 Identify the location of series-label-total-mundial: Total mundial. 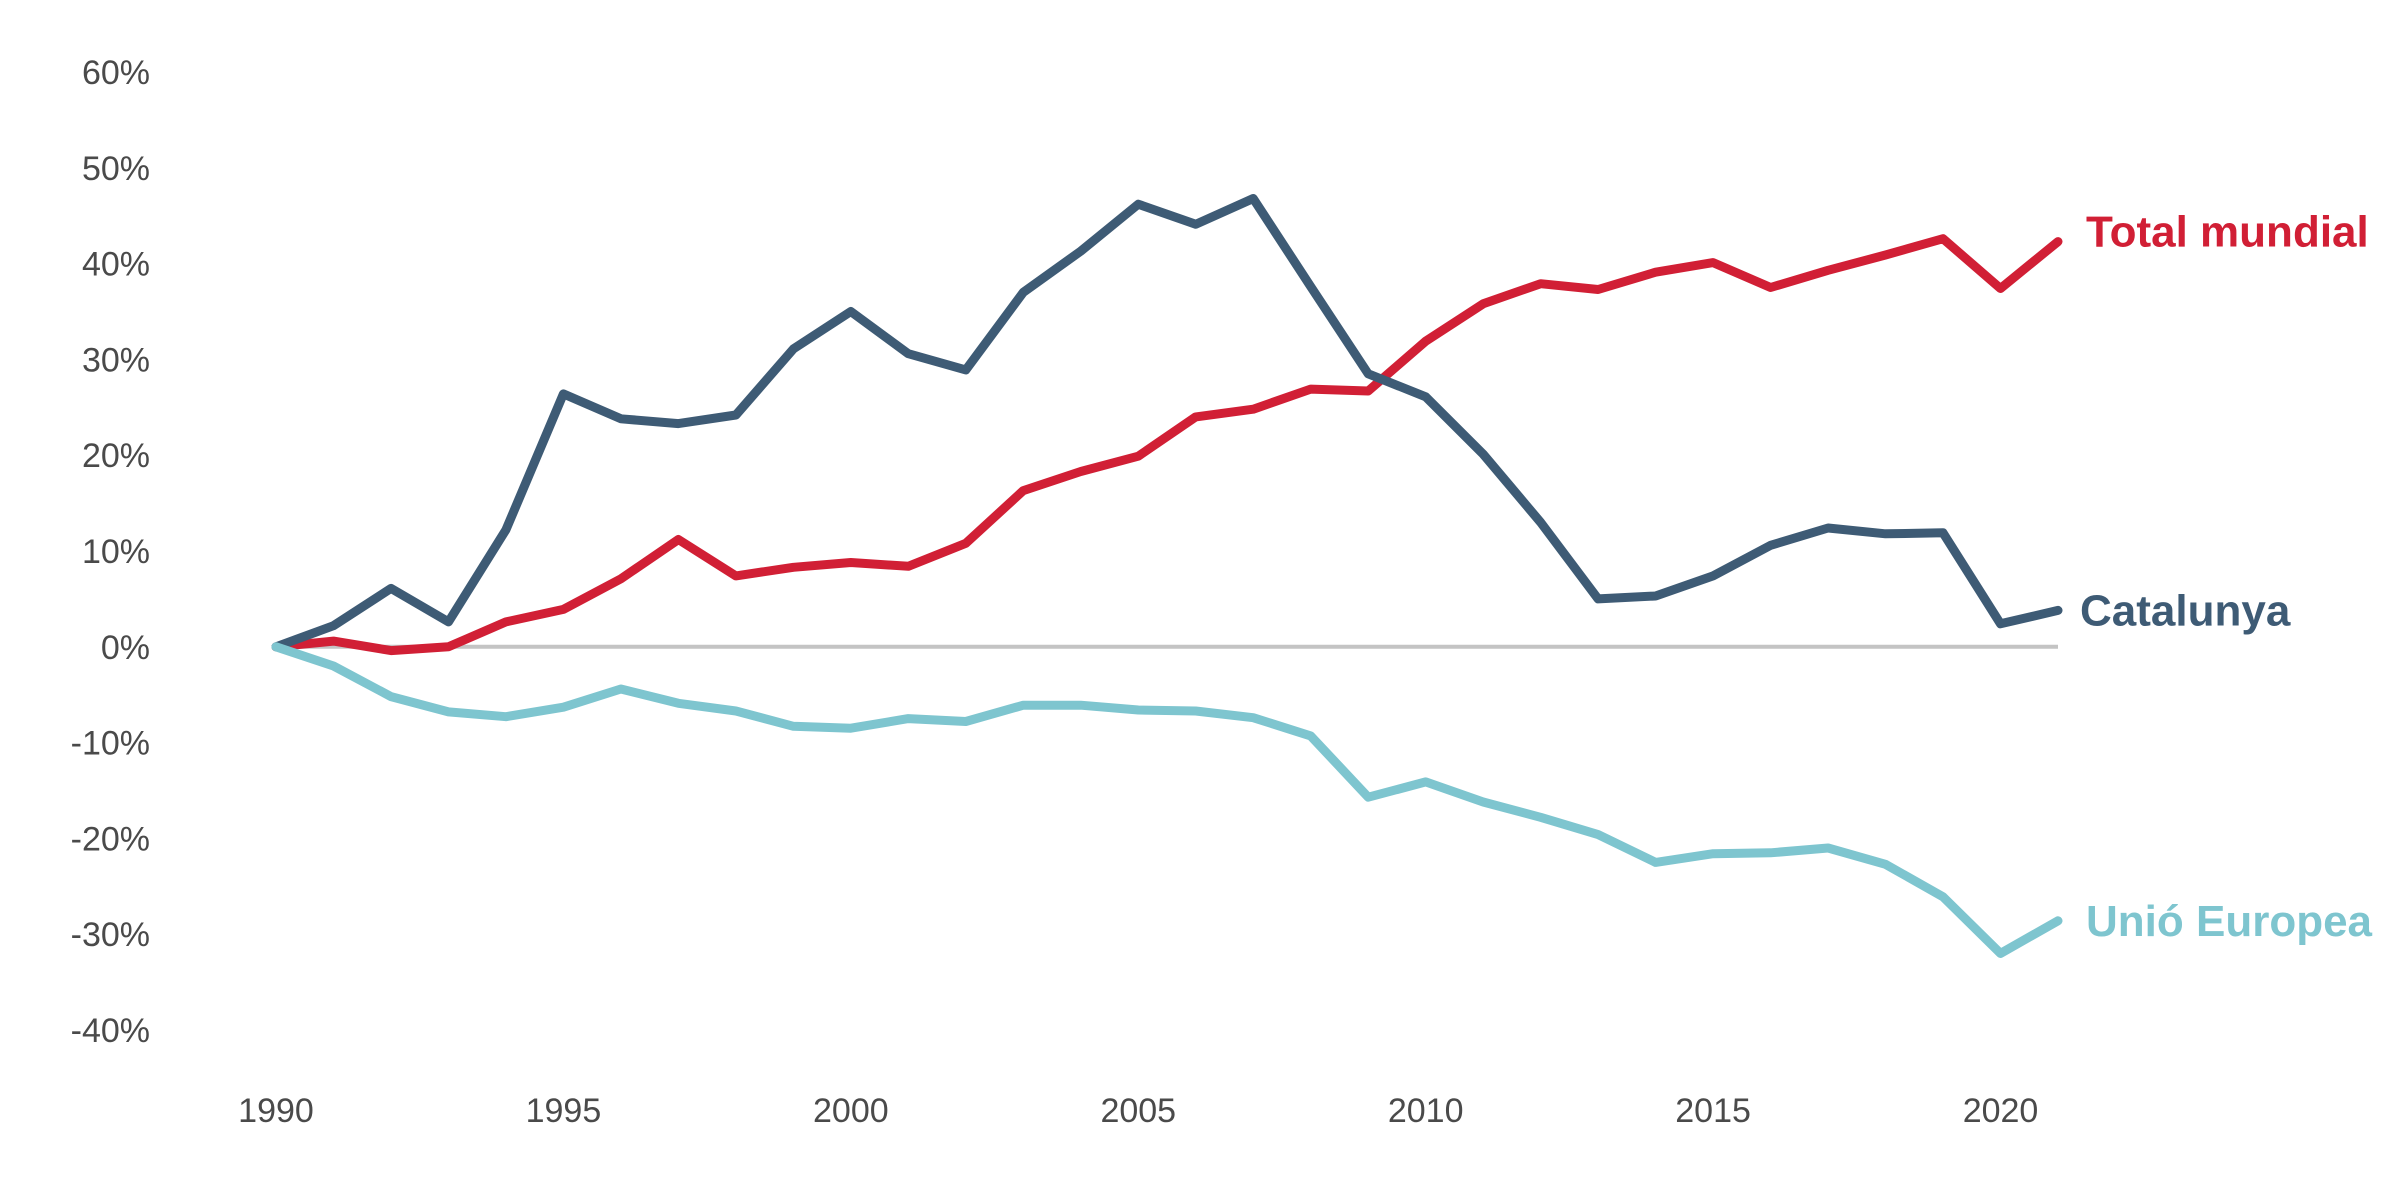
(2227, 232).